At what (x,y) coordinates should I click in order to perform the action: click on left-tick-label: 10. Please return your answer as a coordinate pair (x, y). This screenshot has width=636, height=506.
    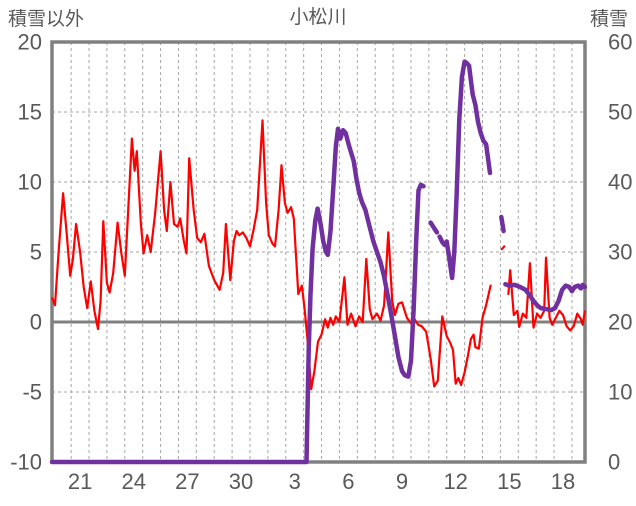
    Looking at the image, I should click on (30, 182).